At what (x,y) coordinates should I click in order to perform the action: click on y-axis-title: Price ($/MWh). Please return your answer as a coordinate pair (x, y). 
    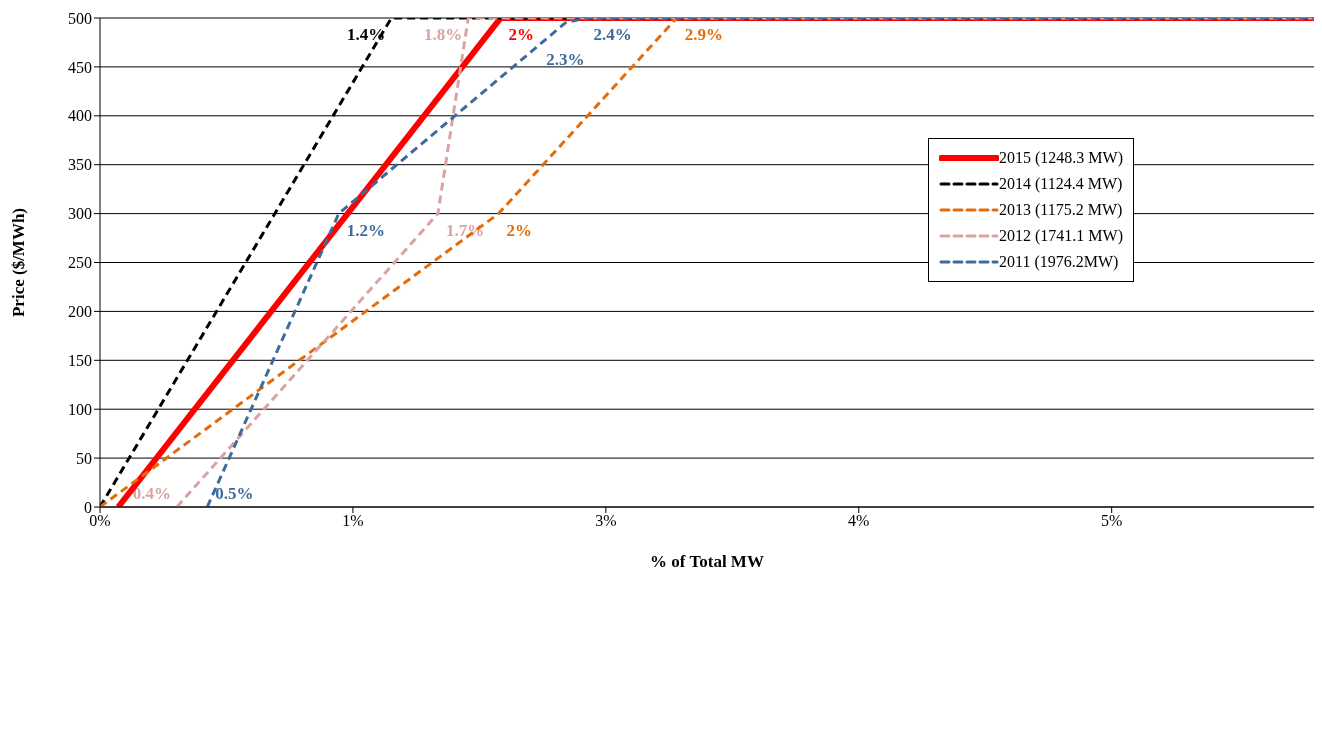
    Looking at the image, I should click on (19, 262).